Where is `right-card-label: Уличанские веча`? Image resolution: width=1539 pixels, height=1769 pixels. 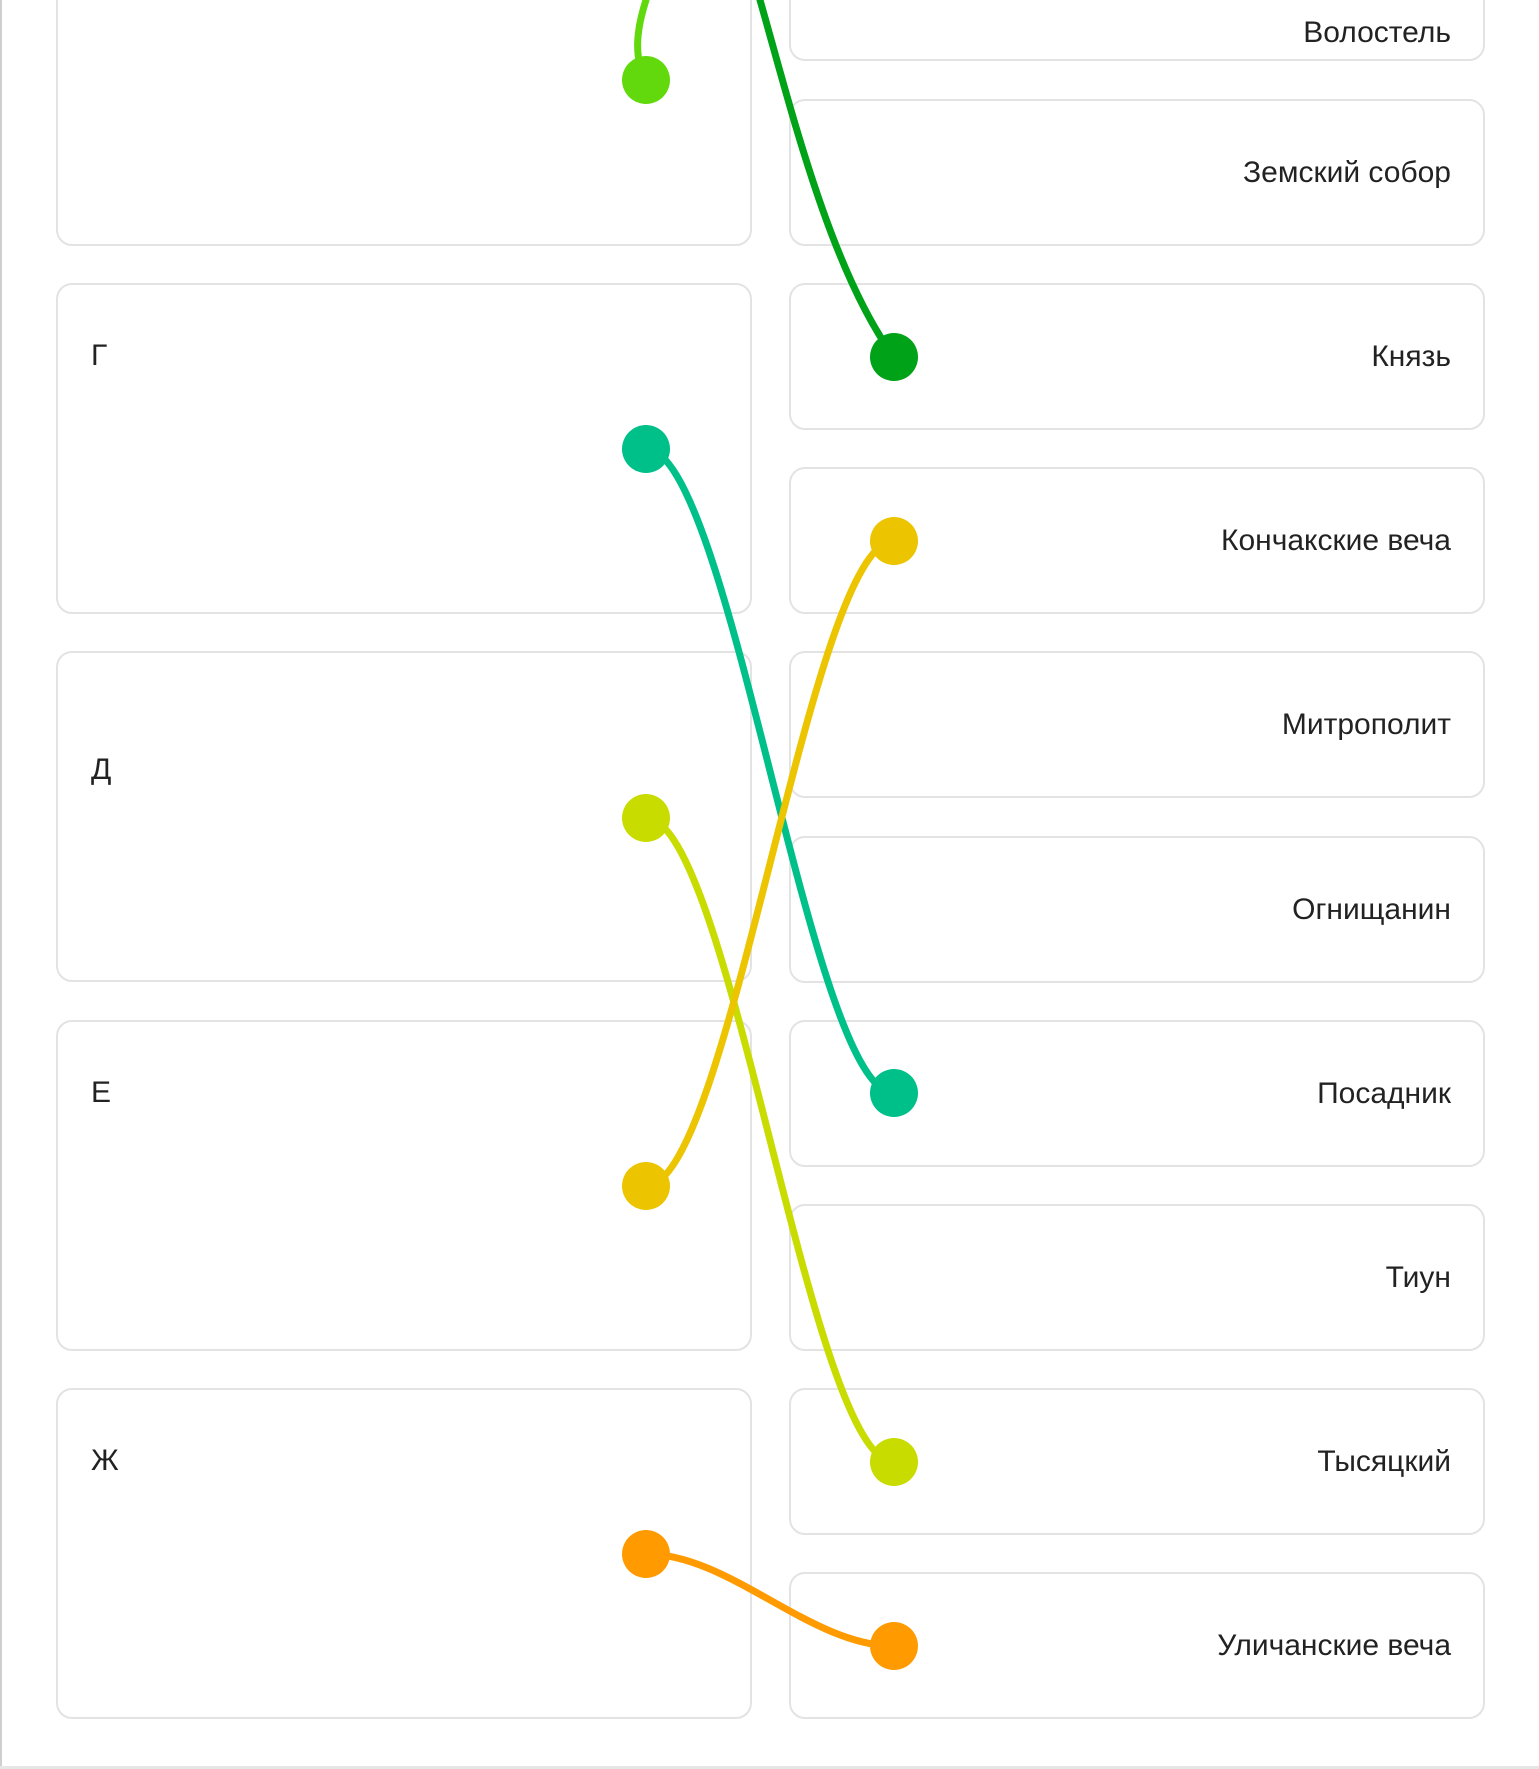
right-card-label: Уличанские веча is located at coordinates (1334, 1645).